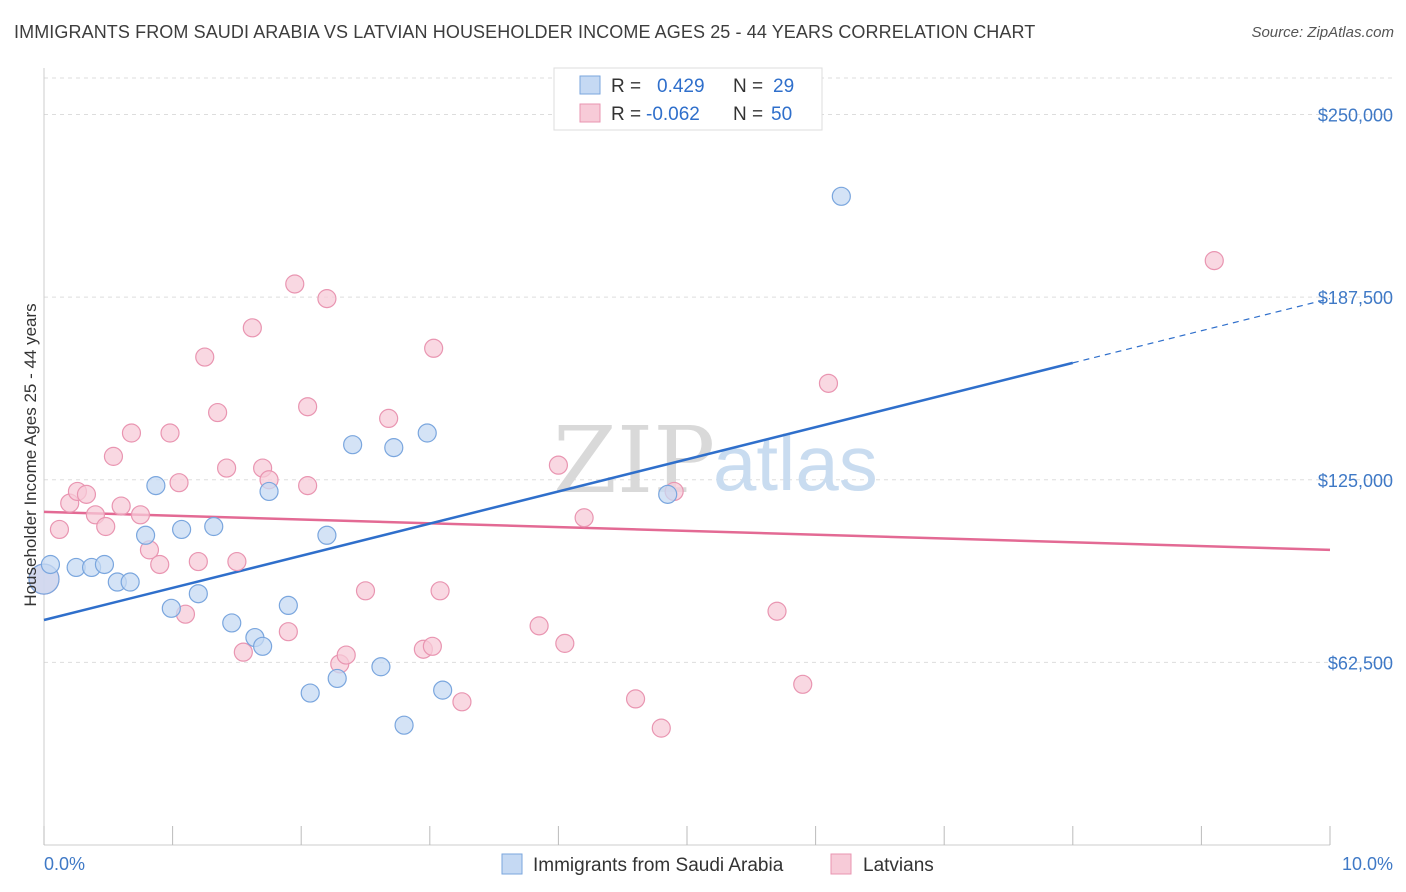  What do you see at coordinates (673, 114) in the screenshot?
I see `legend-r-value-2: -0.062` at bounding box center [673, 114].